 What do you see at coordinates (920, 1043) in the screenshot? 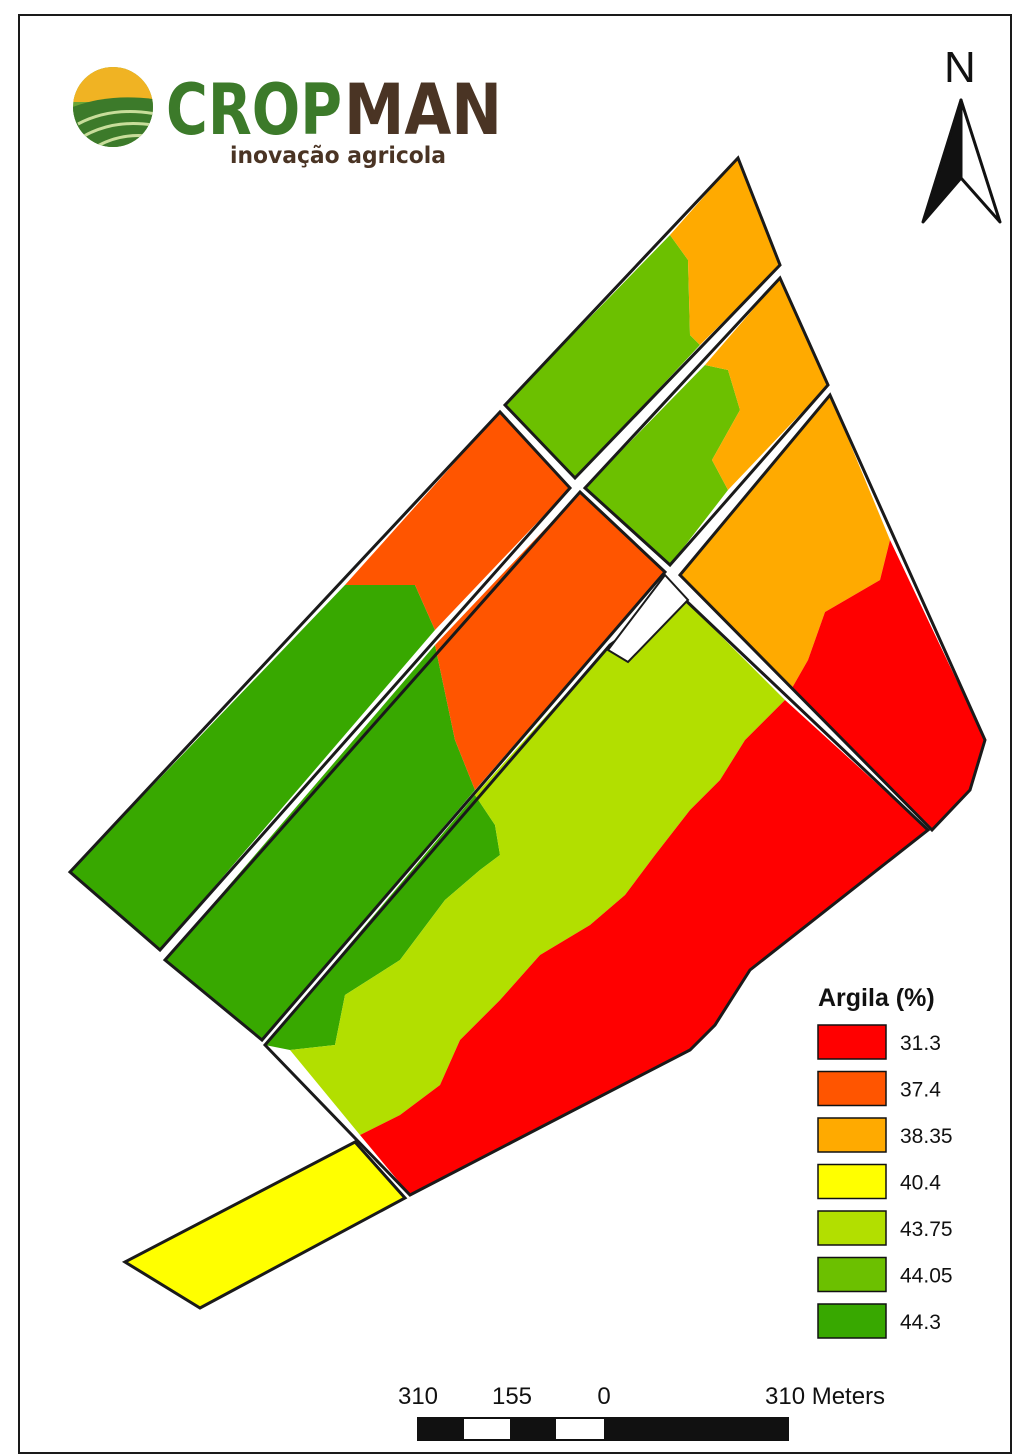
I see `legend-label-0: 31.3` at bounding box center [920, 1043].